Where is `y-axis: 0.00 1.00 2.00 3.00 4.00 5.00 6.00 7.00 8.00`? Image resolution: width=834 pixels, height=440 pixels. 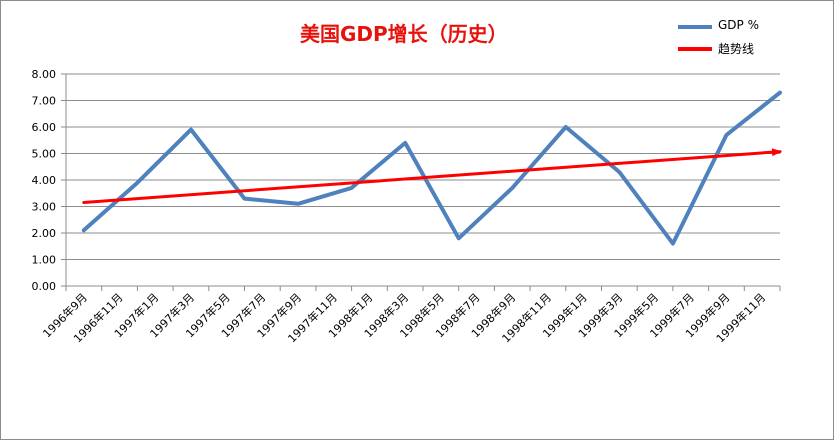 y-axis: 0.00 1.00 2.00 3.00 4.00 5.00 6.00 7.00 8.00 is located at coordinates (49, 180).